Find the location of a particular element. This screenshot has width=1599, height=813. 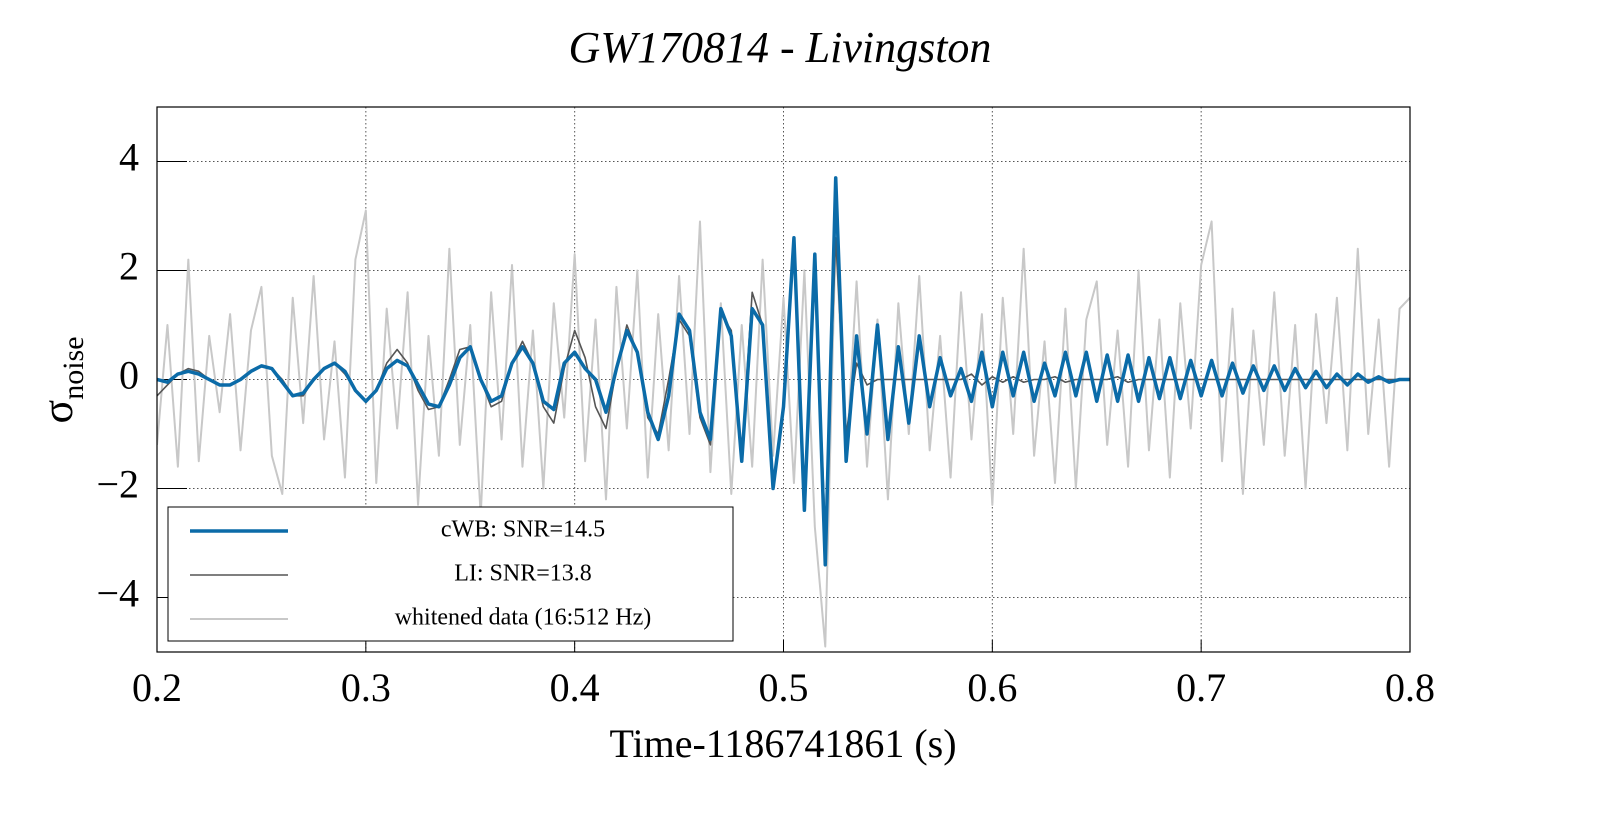

x-tick-label: 0.4 is located at coordinates (575, 687).